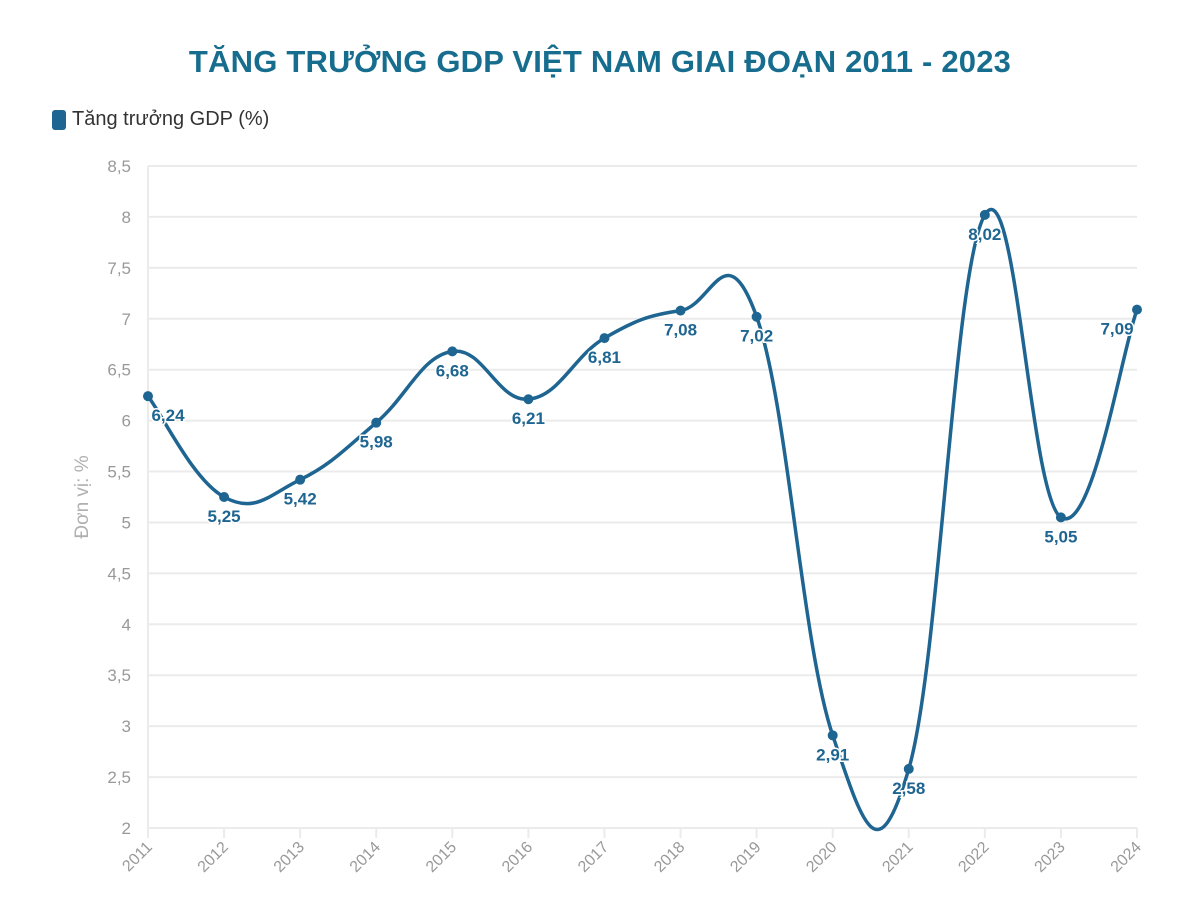 This screenshot has width=1200, height=909. Describe the element at coordinates (756, 336) in the screenshot. I see `data-label: 7,02` at that location.